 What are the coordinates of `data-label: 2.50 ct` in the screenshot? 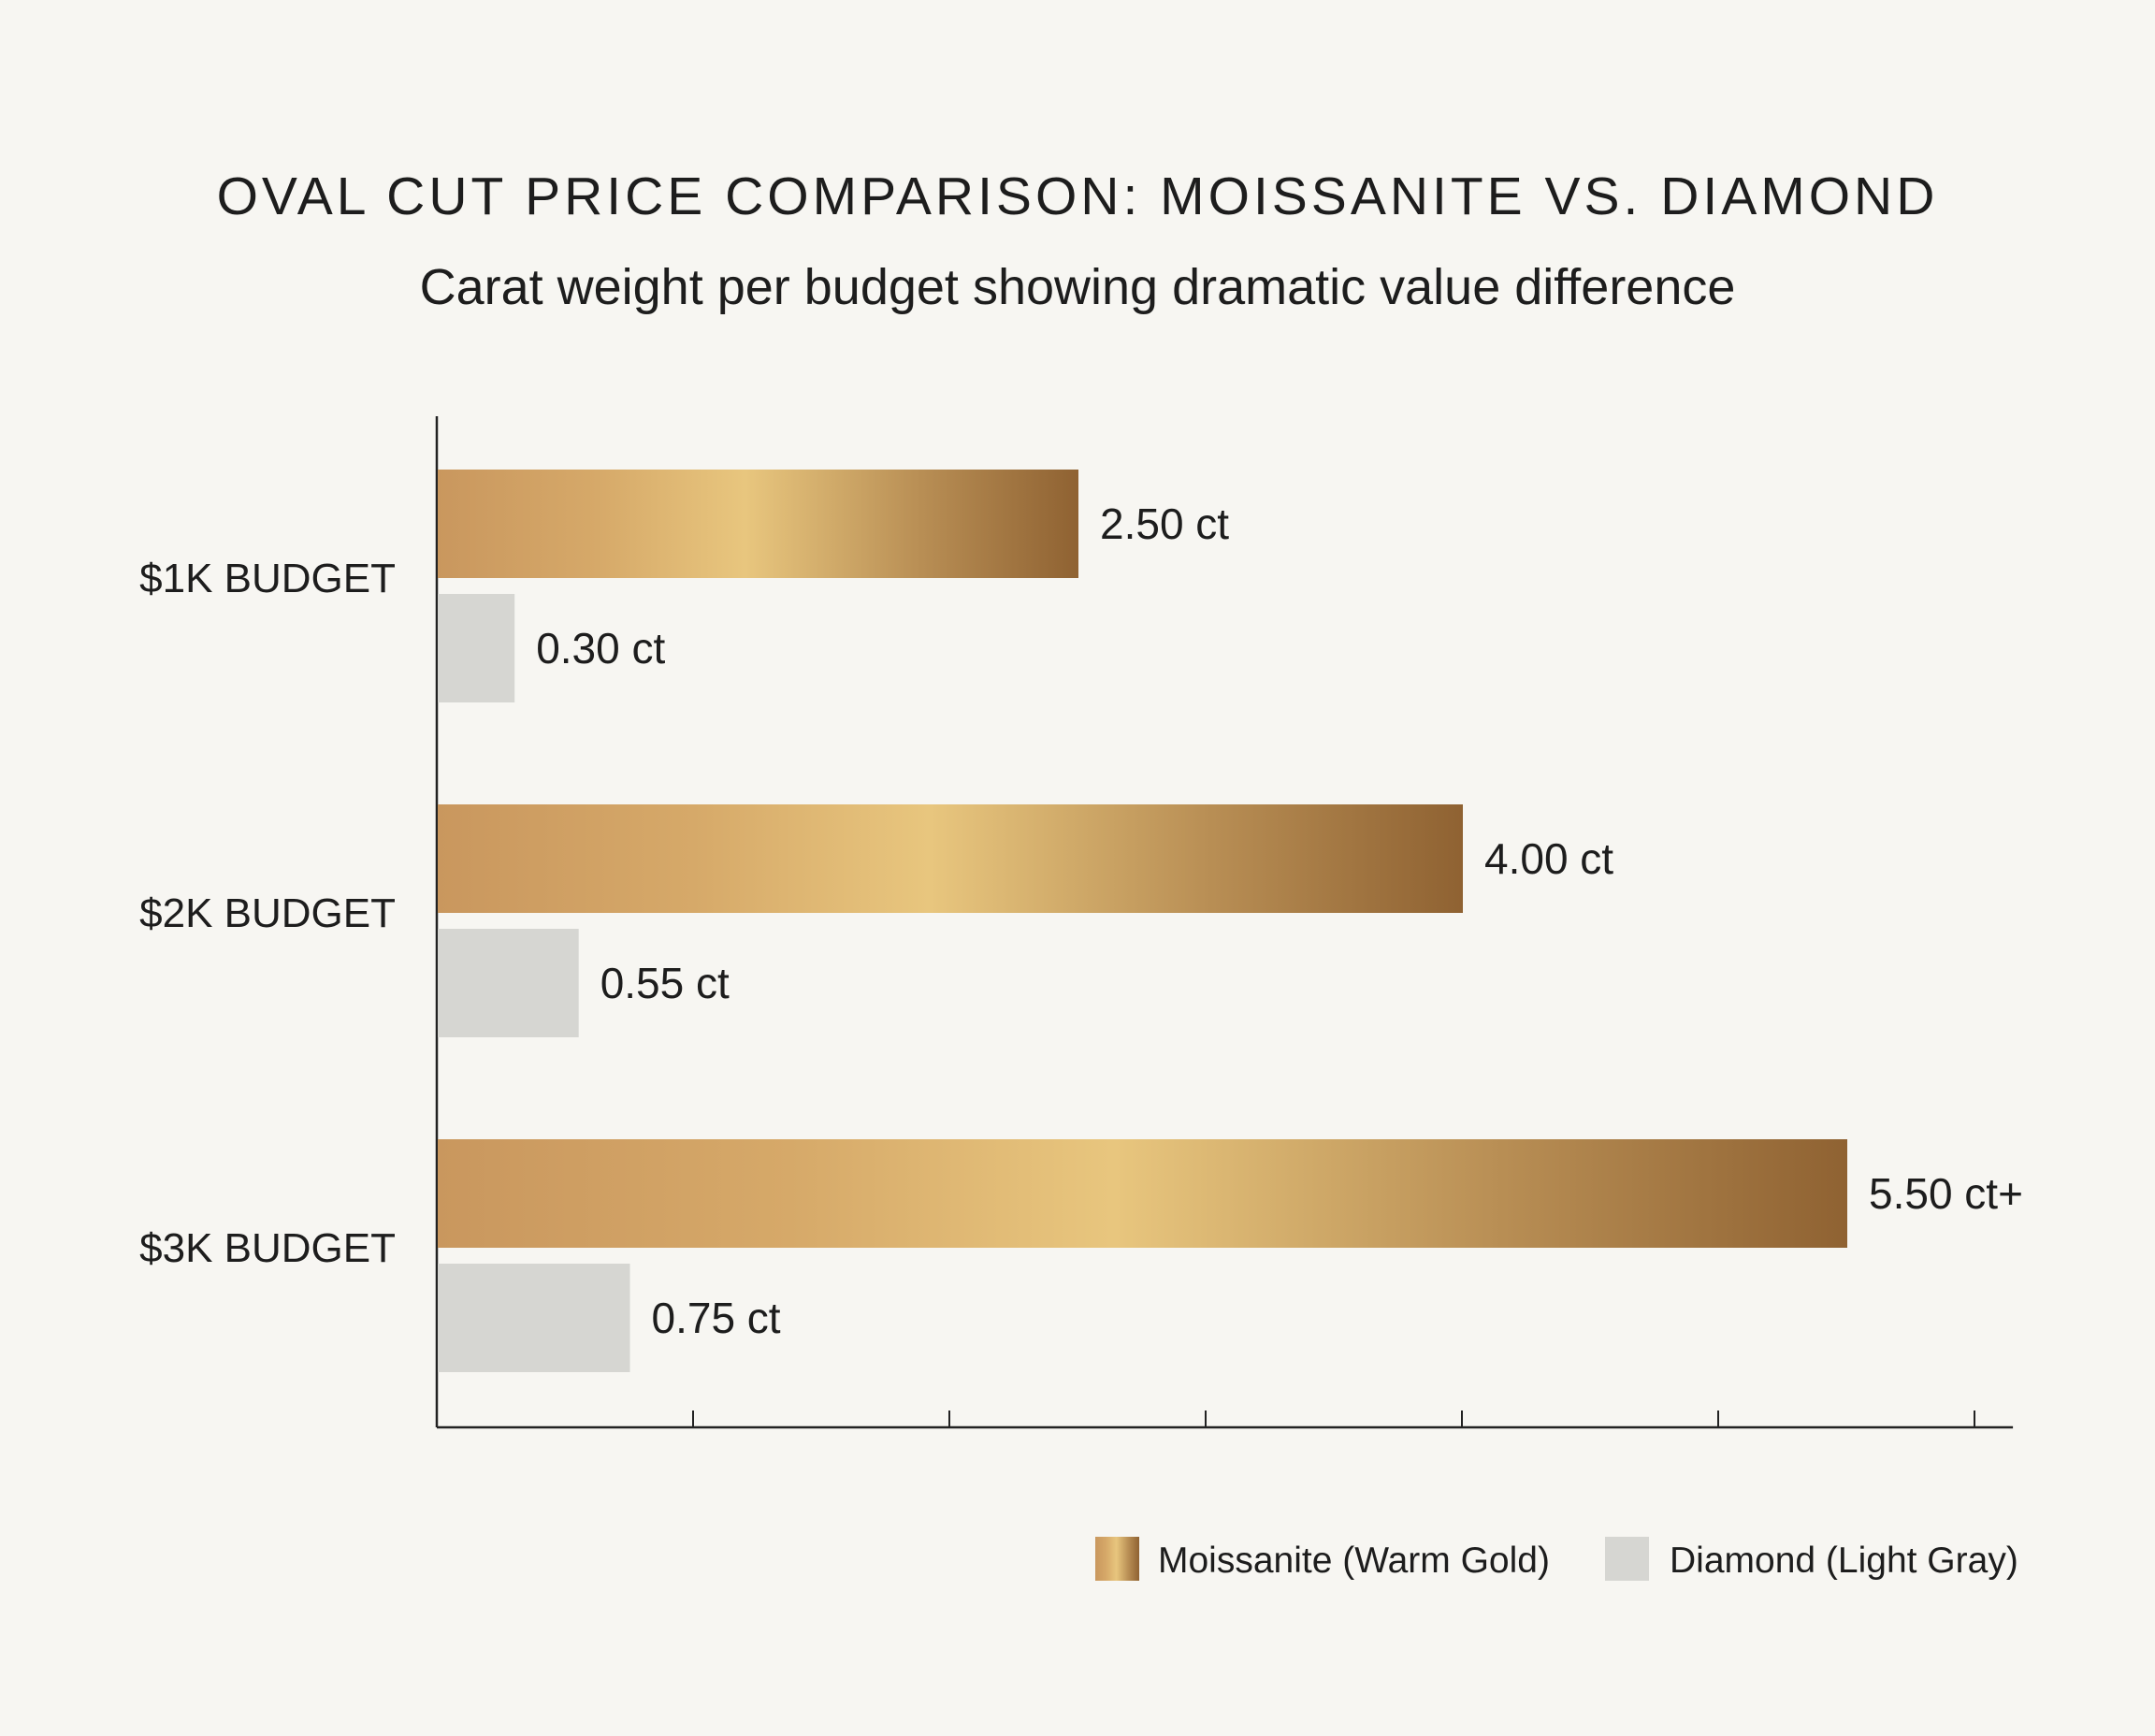 It's located at (1165, 523).